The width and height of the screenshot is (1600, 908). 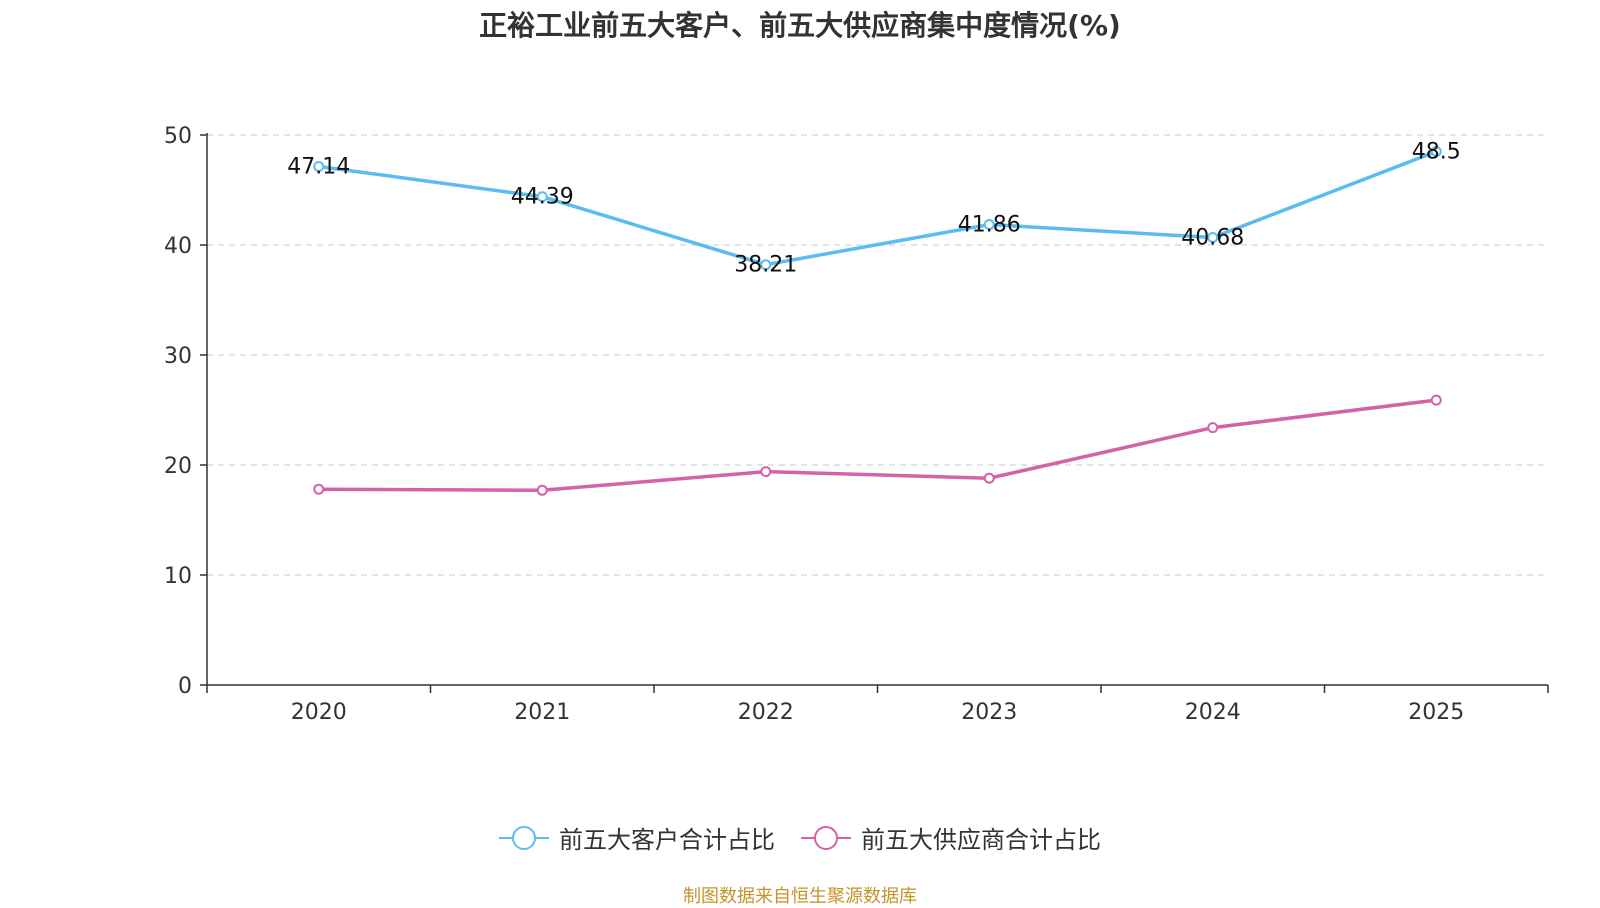 What do you see at coordinates (989, 712) in the screenshot?
I see `x-tick-label: 2023` at bounding box center [989, 712].